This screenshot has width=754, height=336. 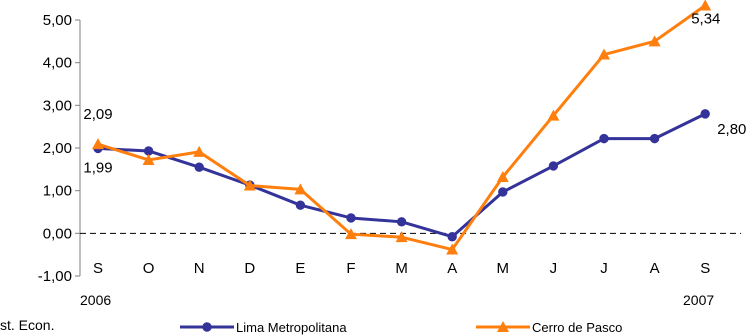 What do you see at coordinates (27, 325) in the screenshot?
I see `footnote-text: st. Econ.` at bounding box center [27, 325].